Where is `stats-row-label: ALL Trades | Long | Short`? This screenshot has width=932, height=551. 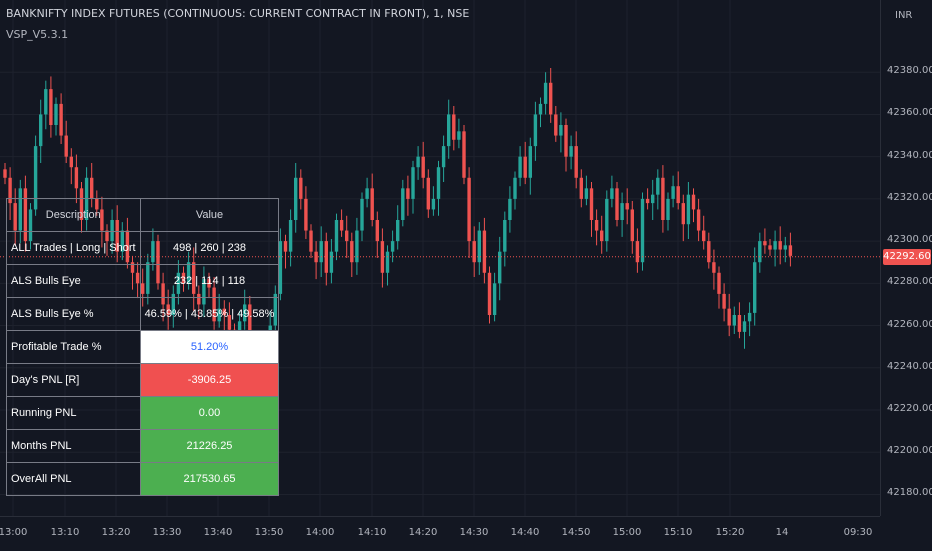 stats-row-label: ALL Trades | Long | Short is located at coordinates (73, 248).